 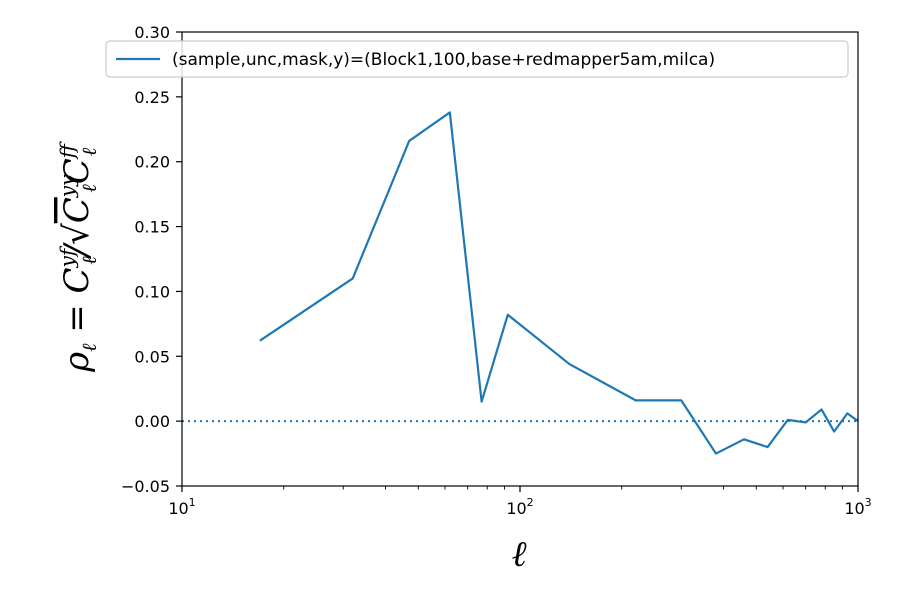 What do you see at coordinates (152, 291) in the screenshot?
I see `y-tick-label: 0.10` at bounding box center [152, 291].